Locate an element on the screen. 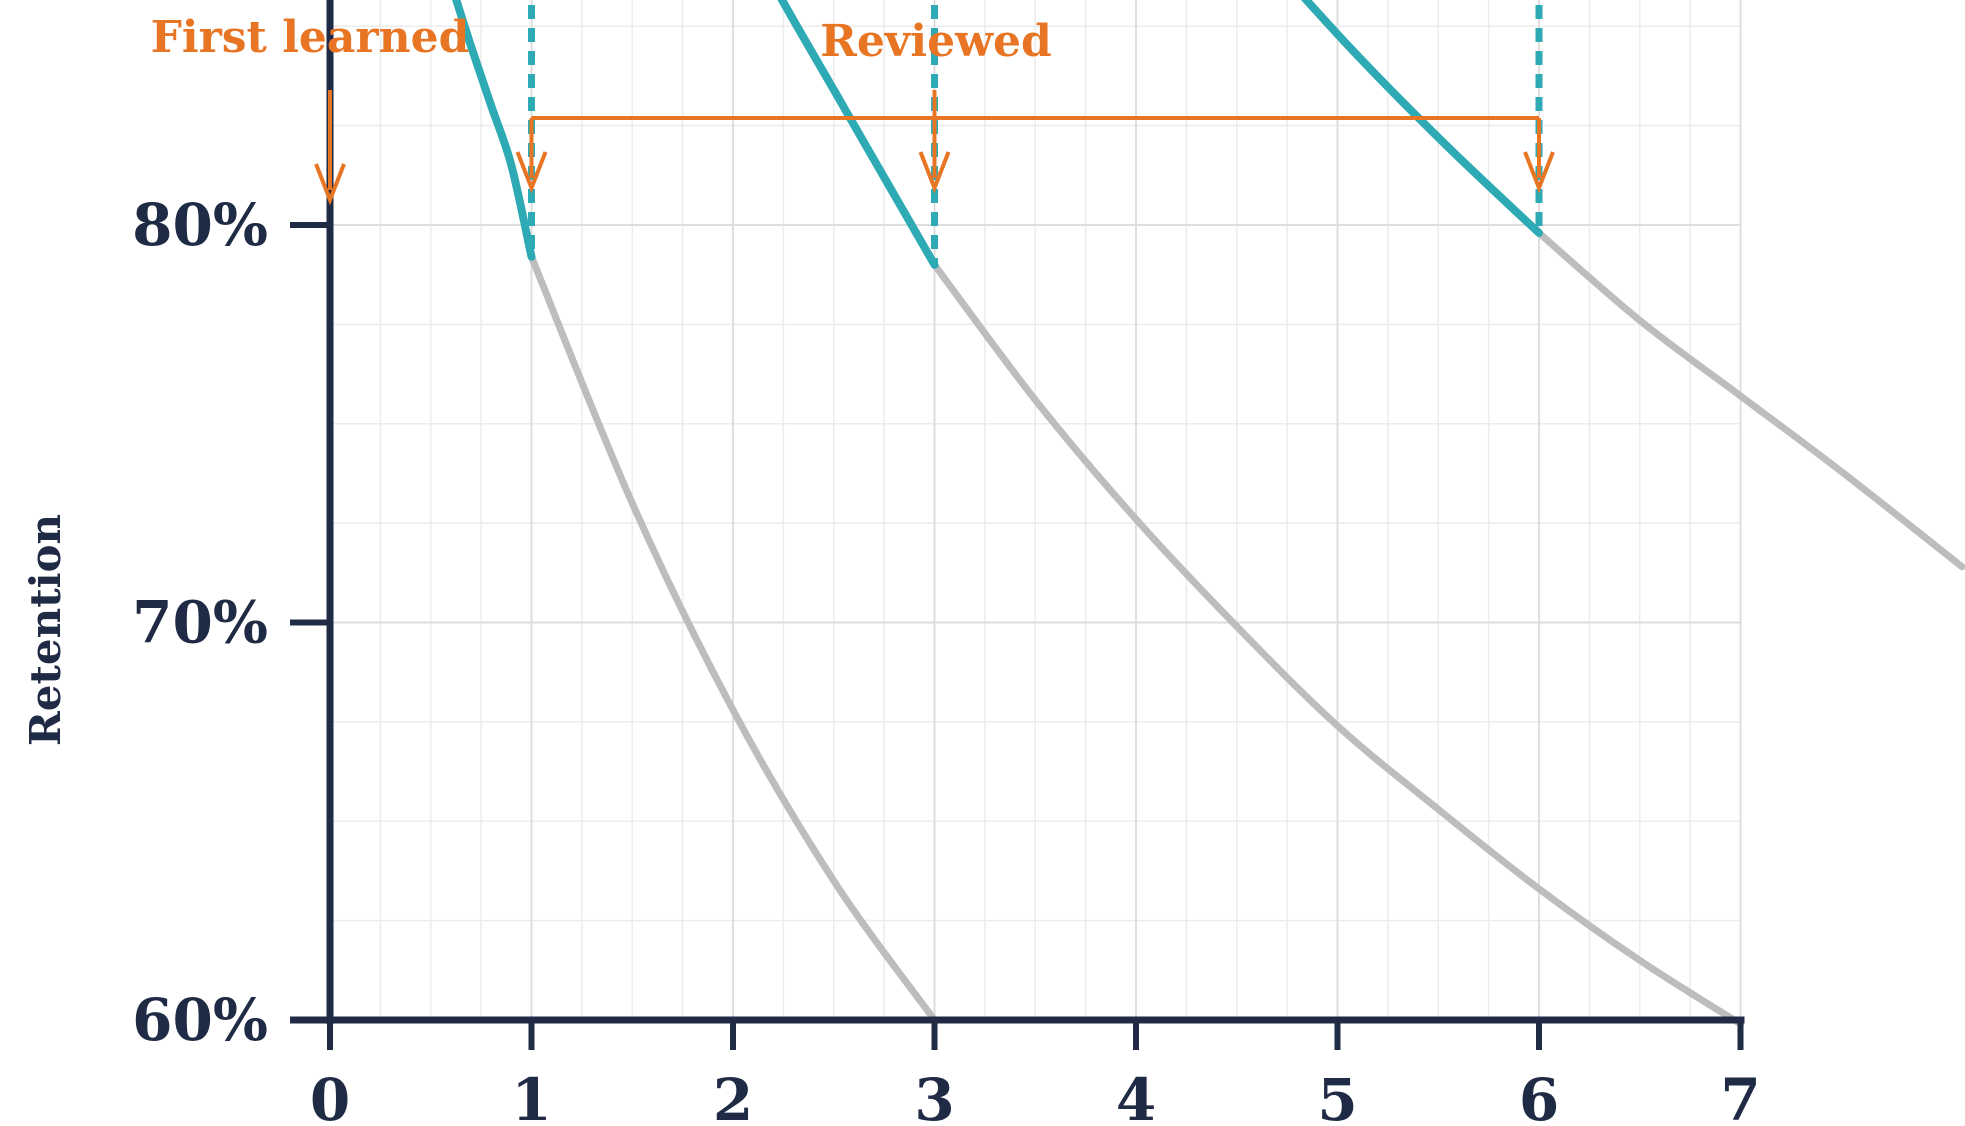  y-tick-label: 60% is located at coordinates (200, 1020).